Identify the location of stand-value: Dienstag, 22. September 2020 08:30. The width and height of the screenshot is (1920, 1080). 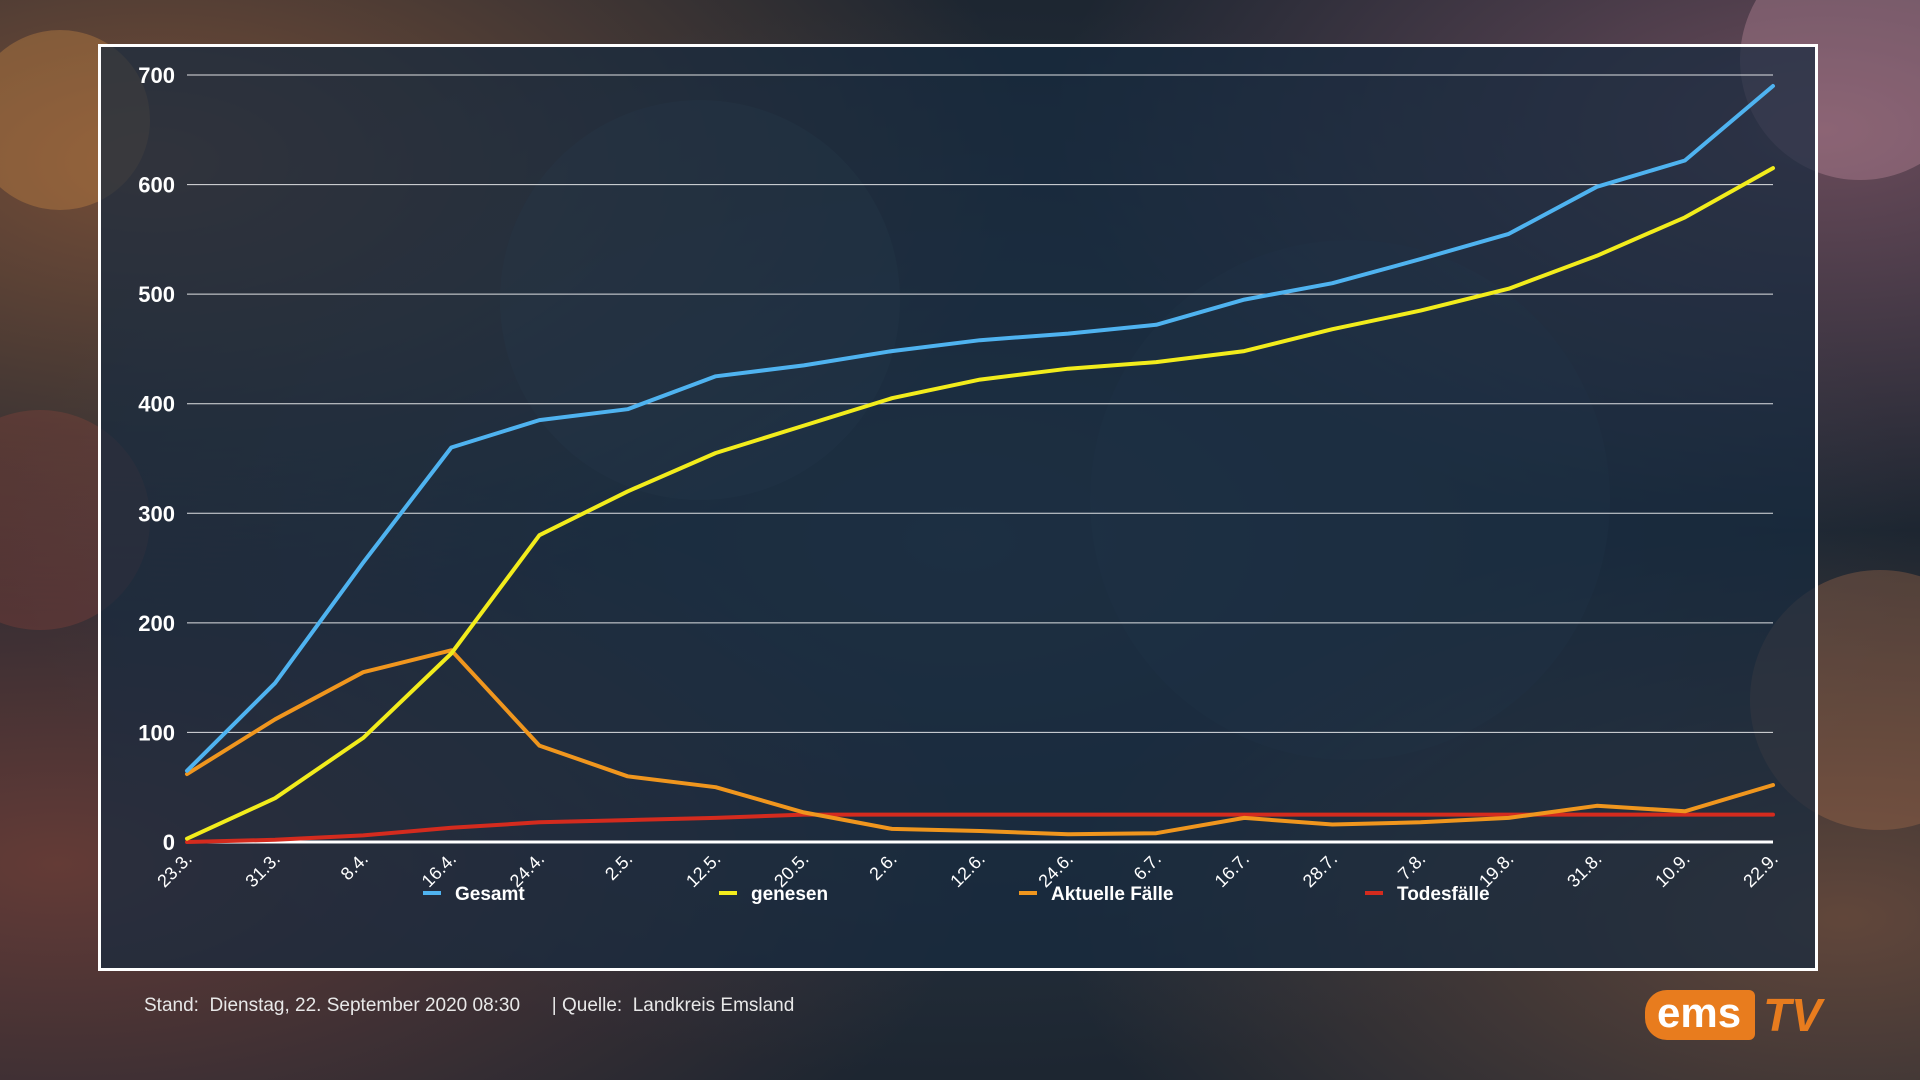
(365, 1005).